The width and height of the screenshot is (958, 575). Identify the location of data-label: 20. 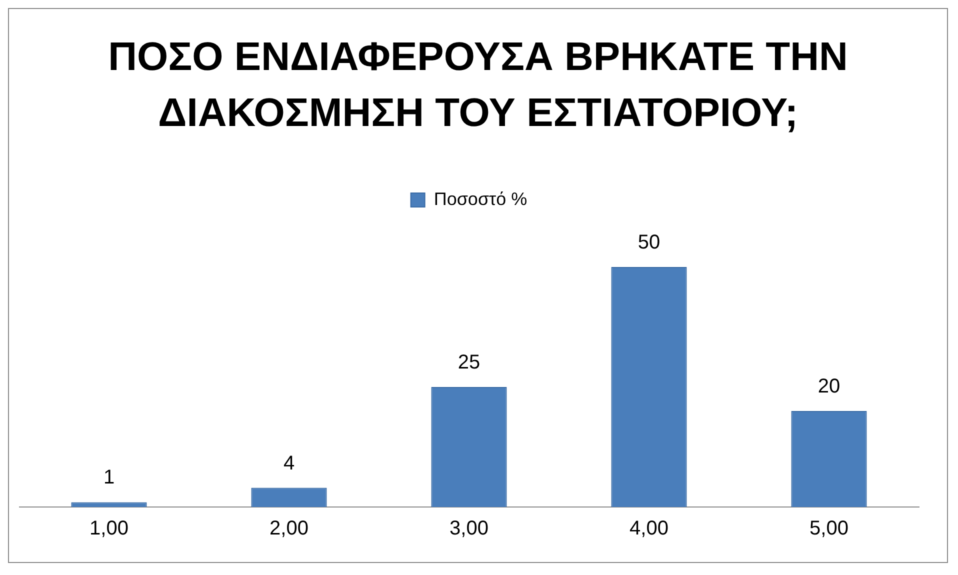
(829, 387).